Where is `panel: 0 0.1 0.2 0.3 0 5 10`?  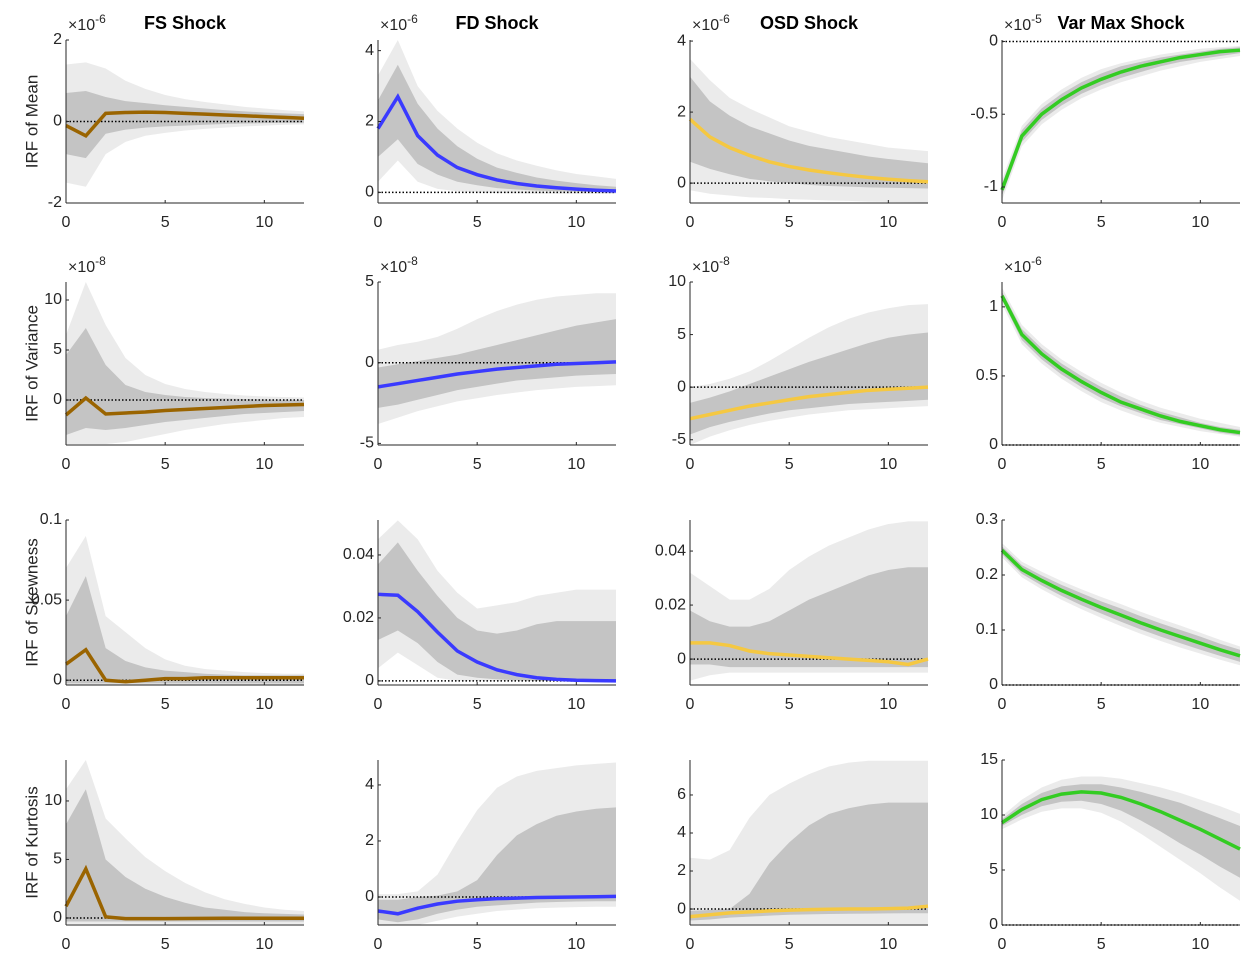 panel: 0 0.1 0.2 0.3 0 5 10 is located at coordinates (1108, 612).